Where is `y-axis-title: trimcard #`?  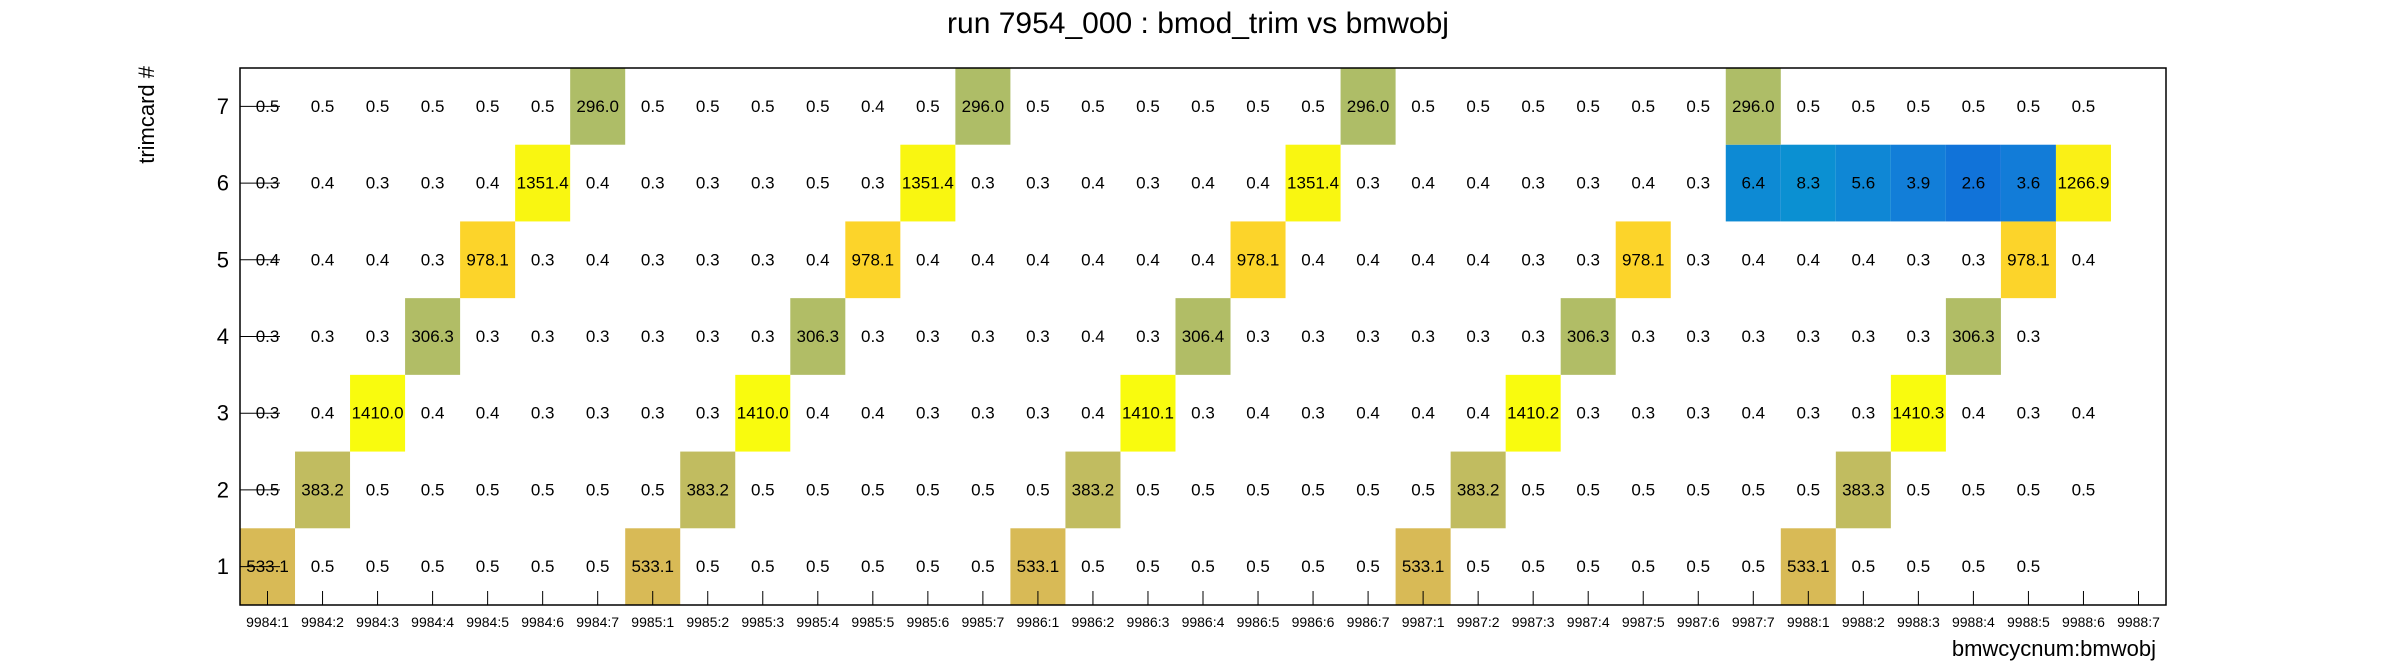 y-axis-title: trimcard # is located at coordinates (146, 114).